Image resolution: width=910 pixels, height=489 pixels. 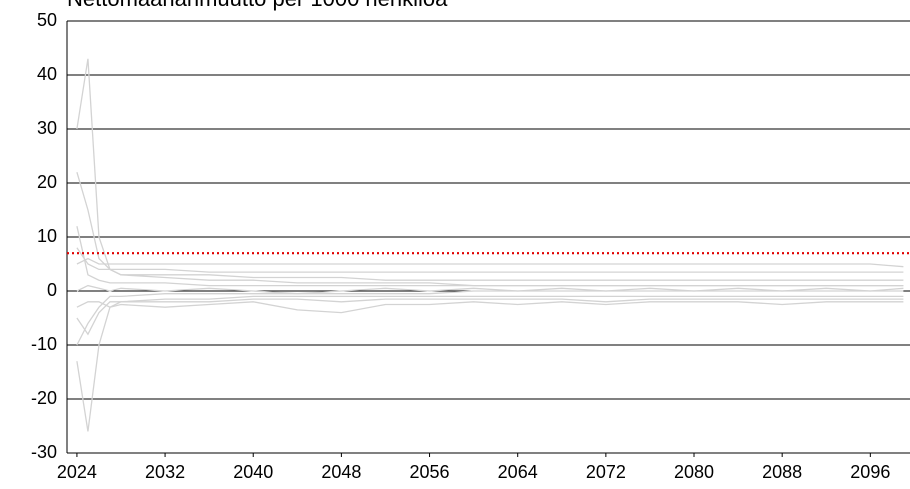 I want to click on y-tick-label: 0, so click(x=52, y=290).